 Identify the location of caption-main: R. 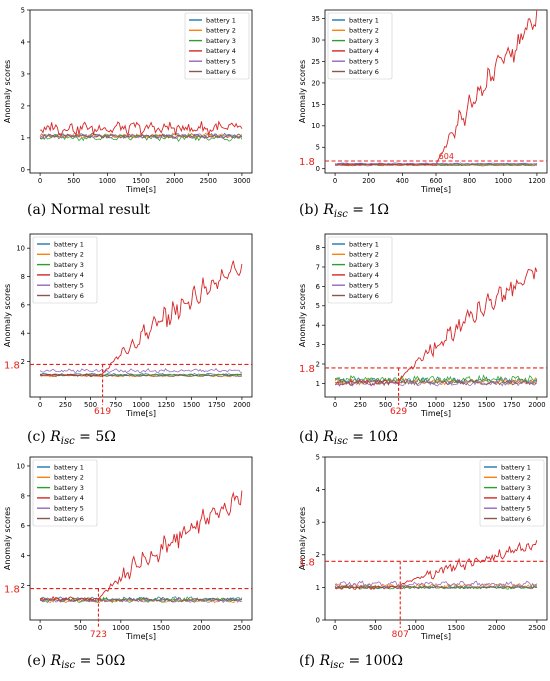
(56, 661).